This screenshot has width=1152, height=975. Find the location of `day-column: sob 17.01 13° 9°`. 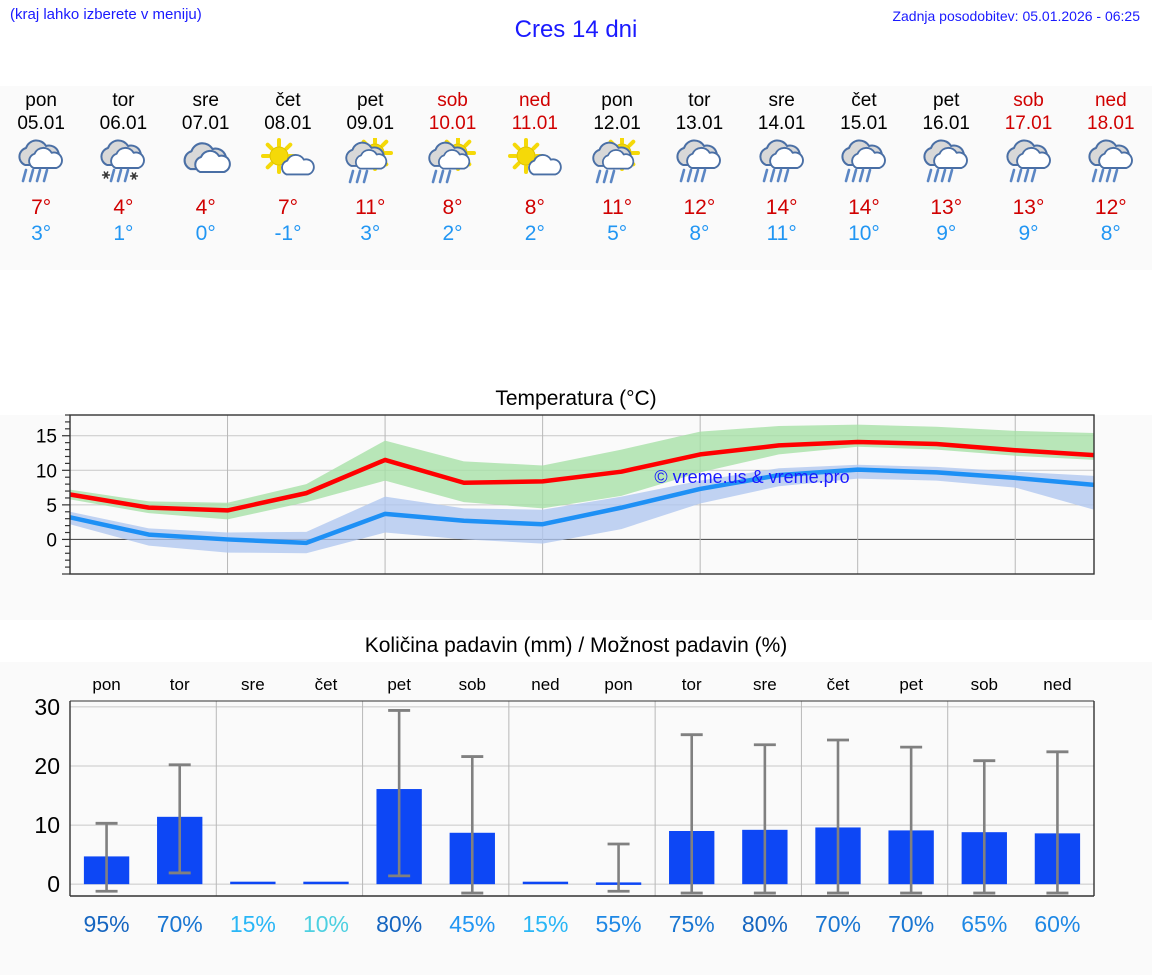

day-column: sob 17.01 13° 9° is located at coordinates (1028, 178).